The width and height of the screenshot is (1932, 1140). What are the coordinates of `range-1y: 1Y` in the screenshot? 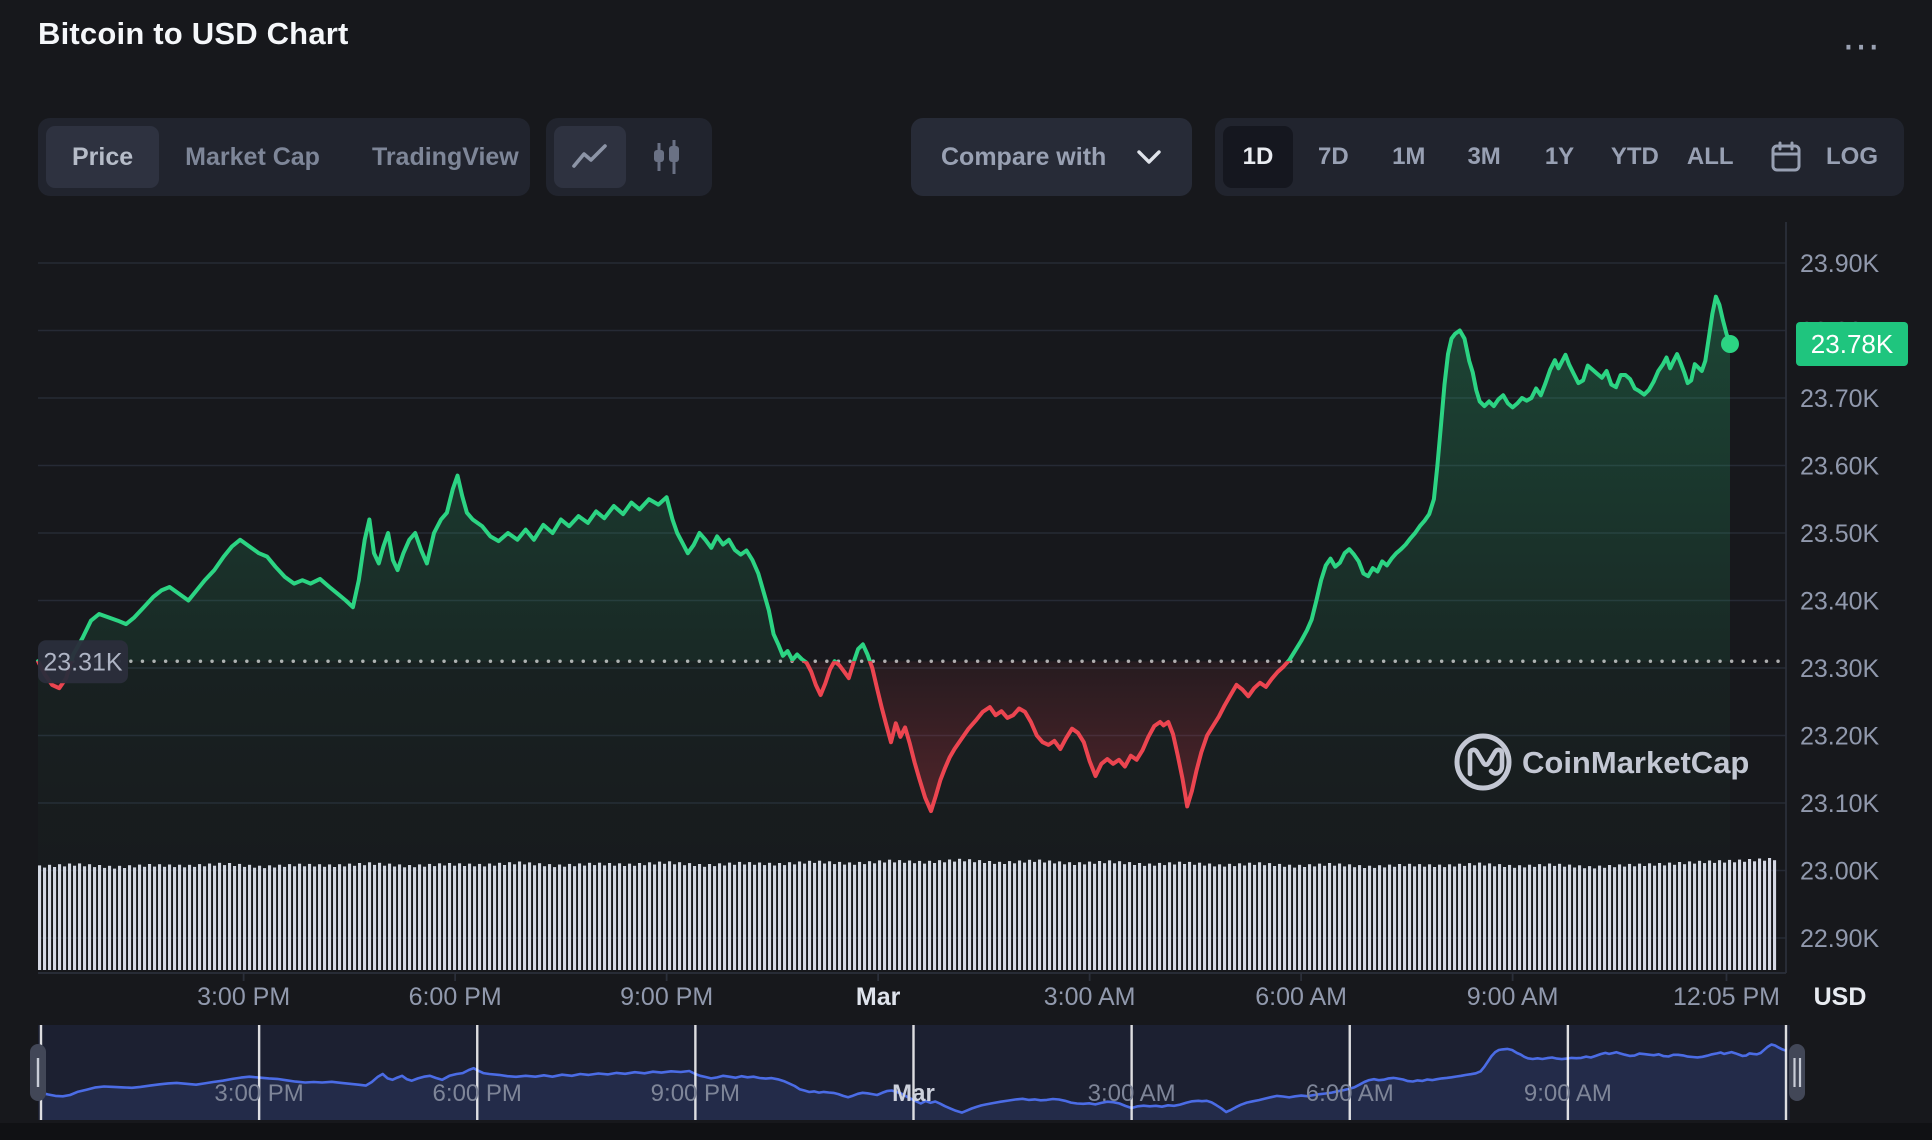 It's located at (1559, 156).